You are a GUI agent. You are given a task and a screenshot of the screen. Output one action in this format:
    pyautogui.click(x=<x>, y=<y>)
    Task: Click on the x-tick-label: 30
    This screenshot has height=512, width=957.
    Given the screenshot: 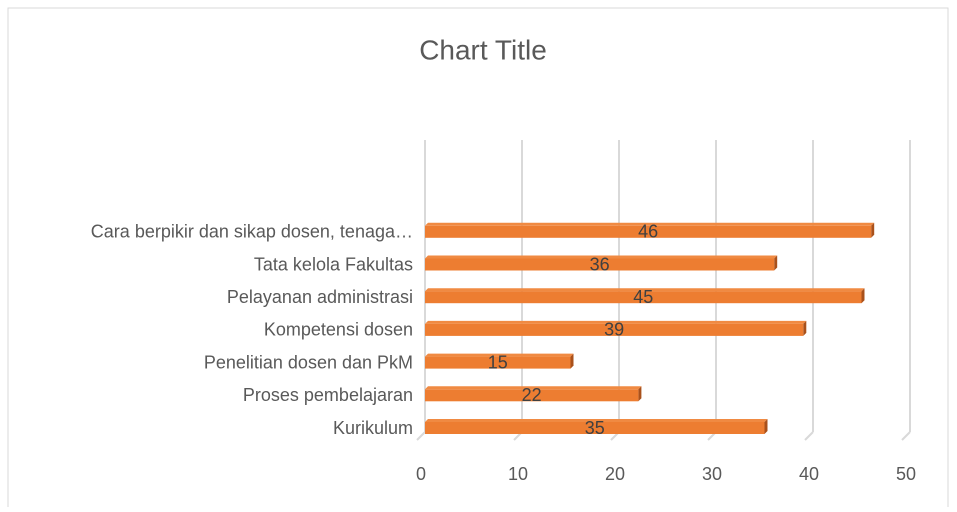 What is the action you would take?
    pyautogui.click(x=712, y=474)
    